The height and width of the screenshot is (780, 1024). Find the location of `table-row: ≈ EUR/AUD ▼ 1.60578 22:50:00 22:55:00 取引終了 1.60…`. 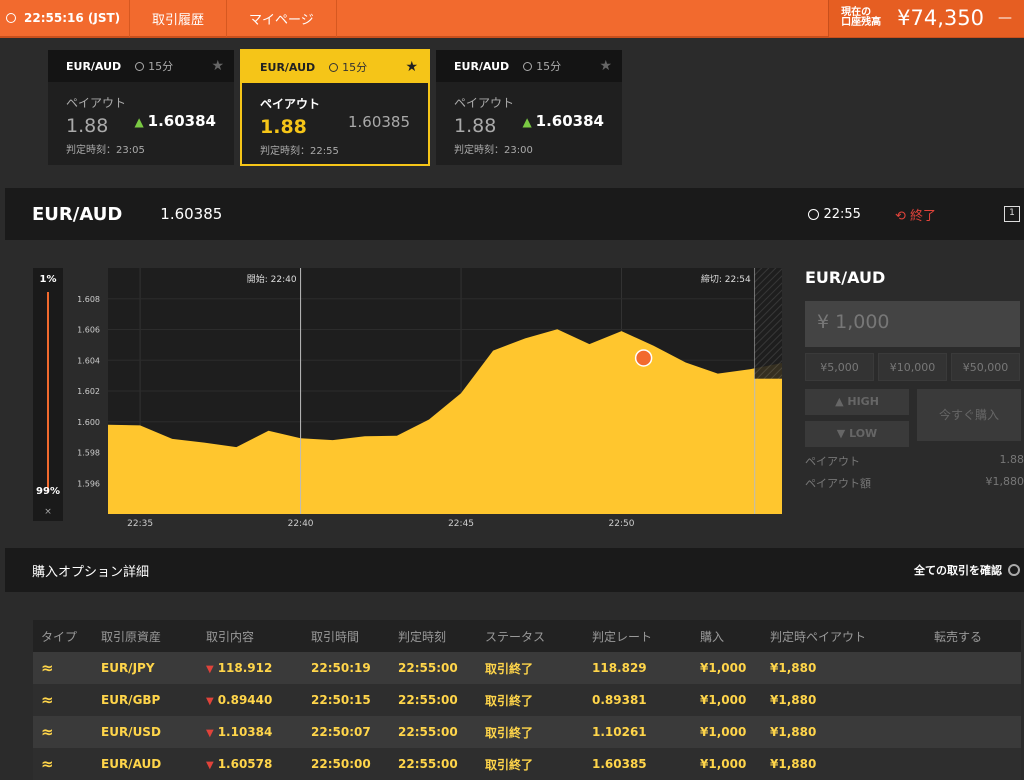

table-row: ≈ EUR/AUD ▼ 1.60578 22:50:00 22:55:00 取引終了 1.60… is located at coordinates (527, 764).